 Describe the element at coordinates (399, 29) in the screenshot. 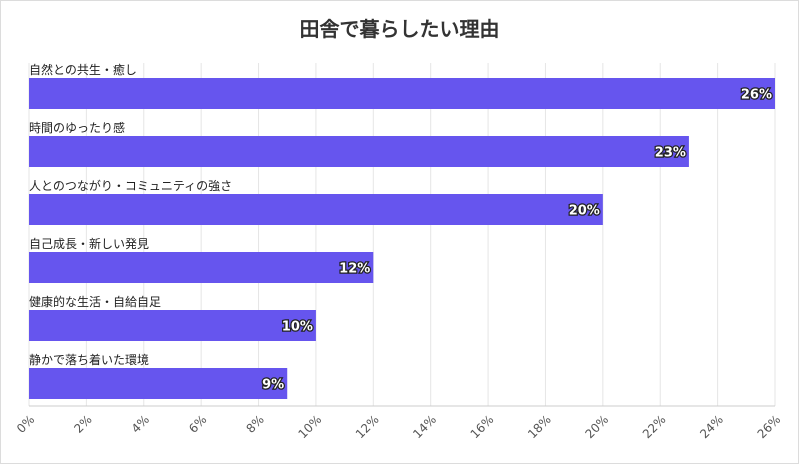

I see `chart-title: 田舎で暮らしたい理由` at that location.